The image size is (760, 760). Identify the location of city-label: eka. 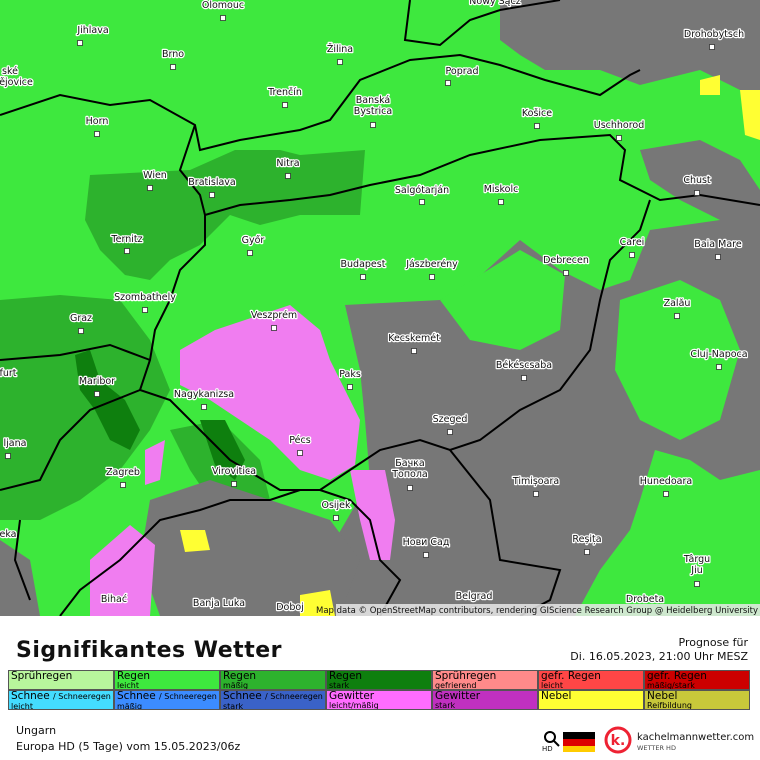
(8, 534).